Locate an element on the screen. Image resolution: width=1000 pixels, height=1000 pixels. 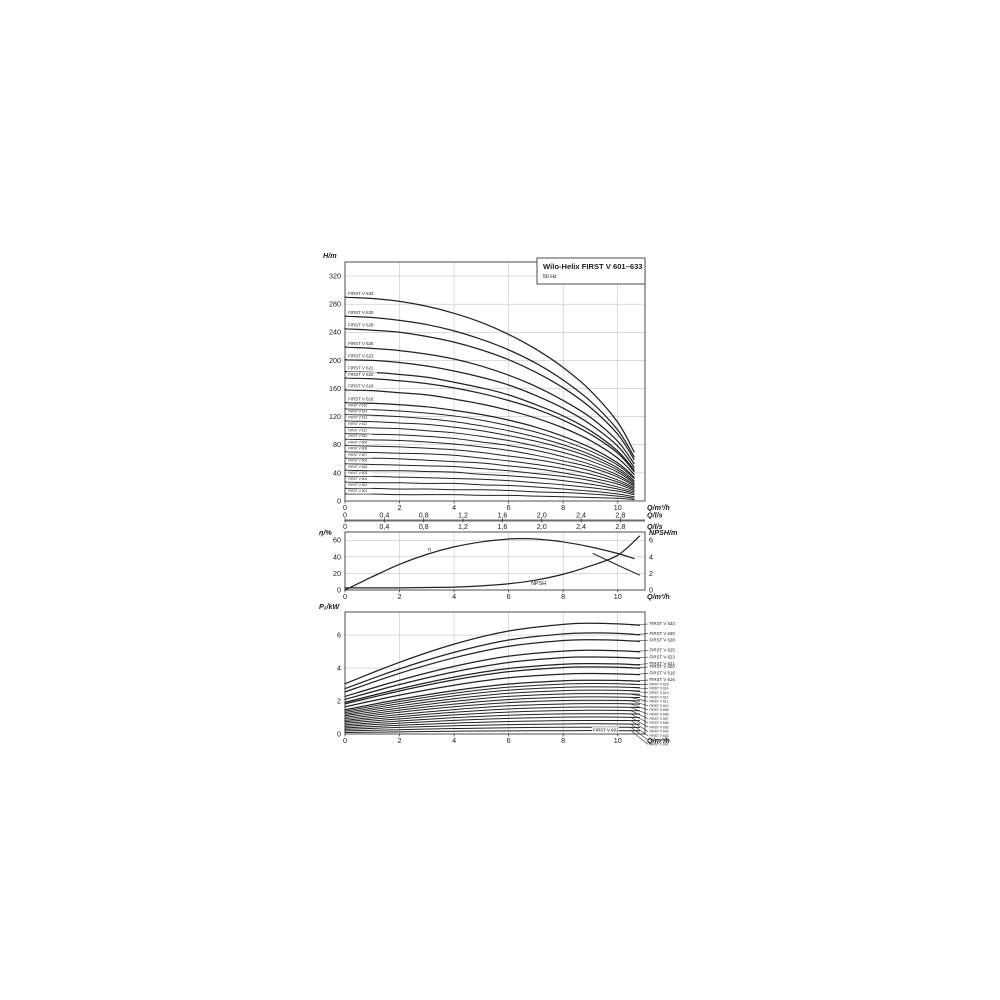
head-curve-label: FIRST V 603 is located at coordinates (357, 479).